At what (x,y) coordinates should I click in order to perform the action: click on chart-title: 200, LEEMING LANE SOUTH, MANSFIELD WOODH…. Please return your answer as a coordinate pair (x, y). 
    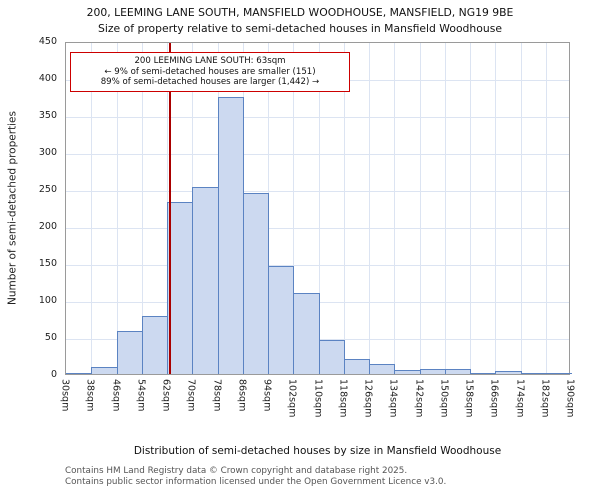
    Looking at the image, I should click on (300, 12).